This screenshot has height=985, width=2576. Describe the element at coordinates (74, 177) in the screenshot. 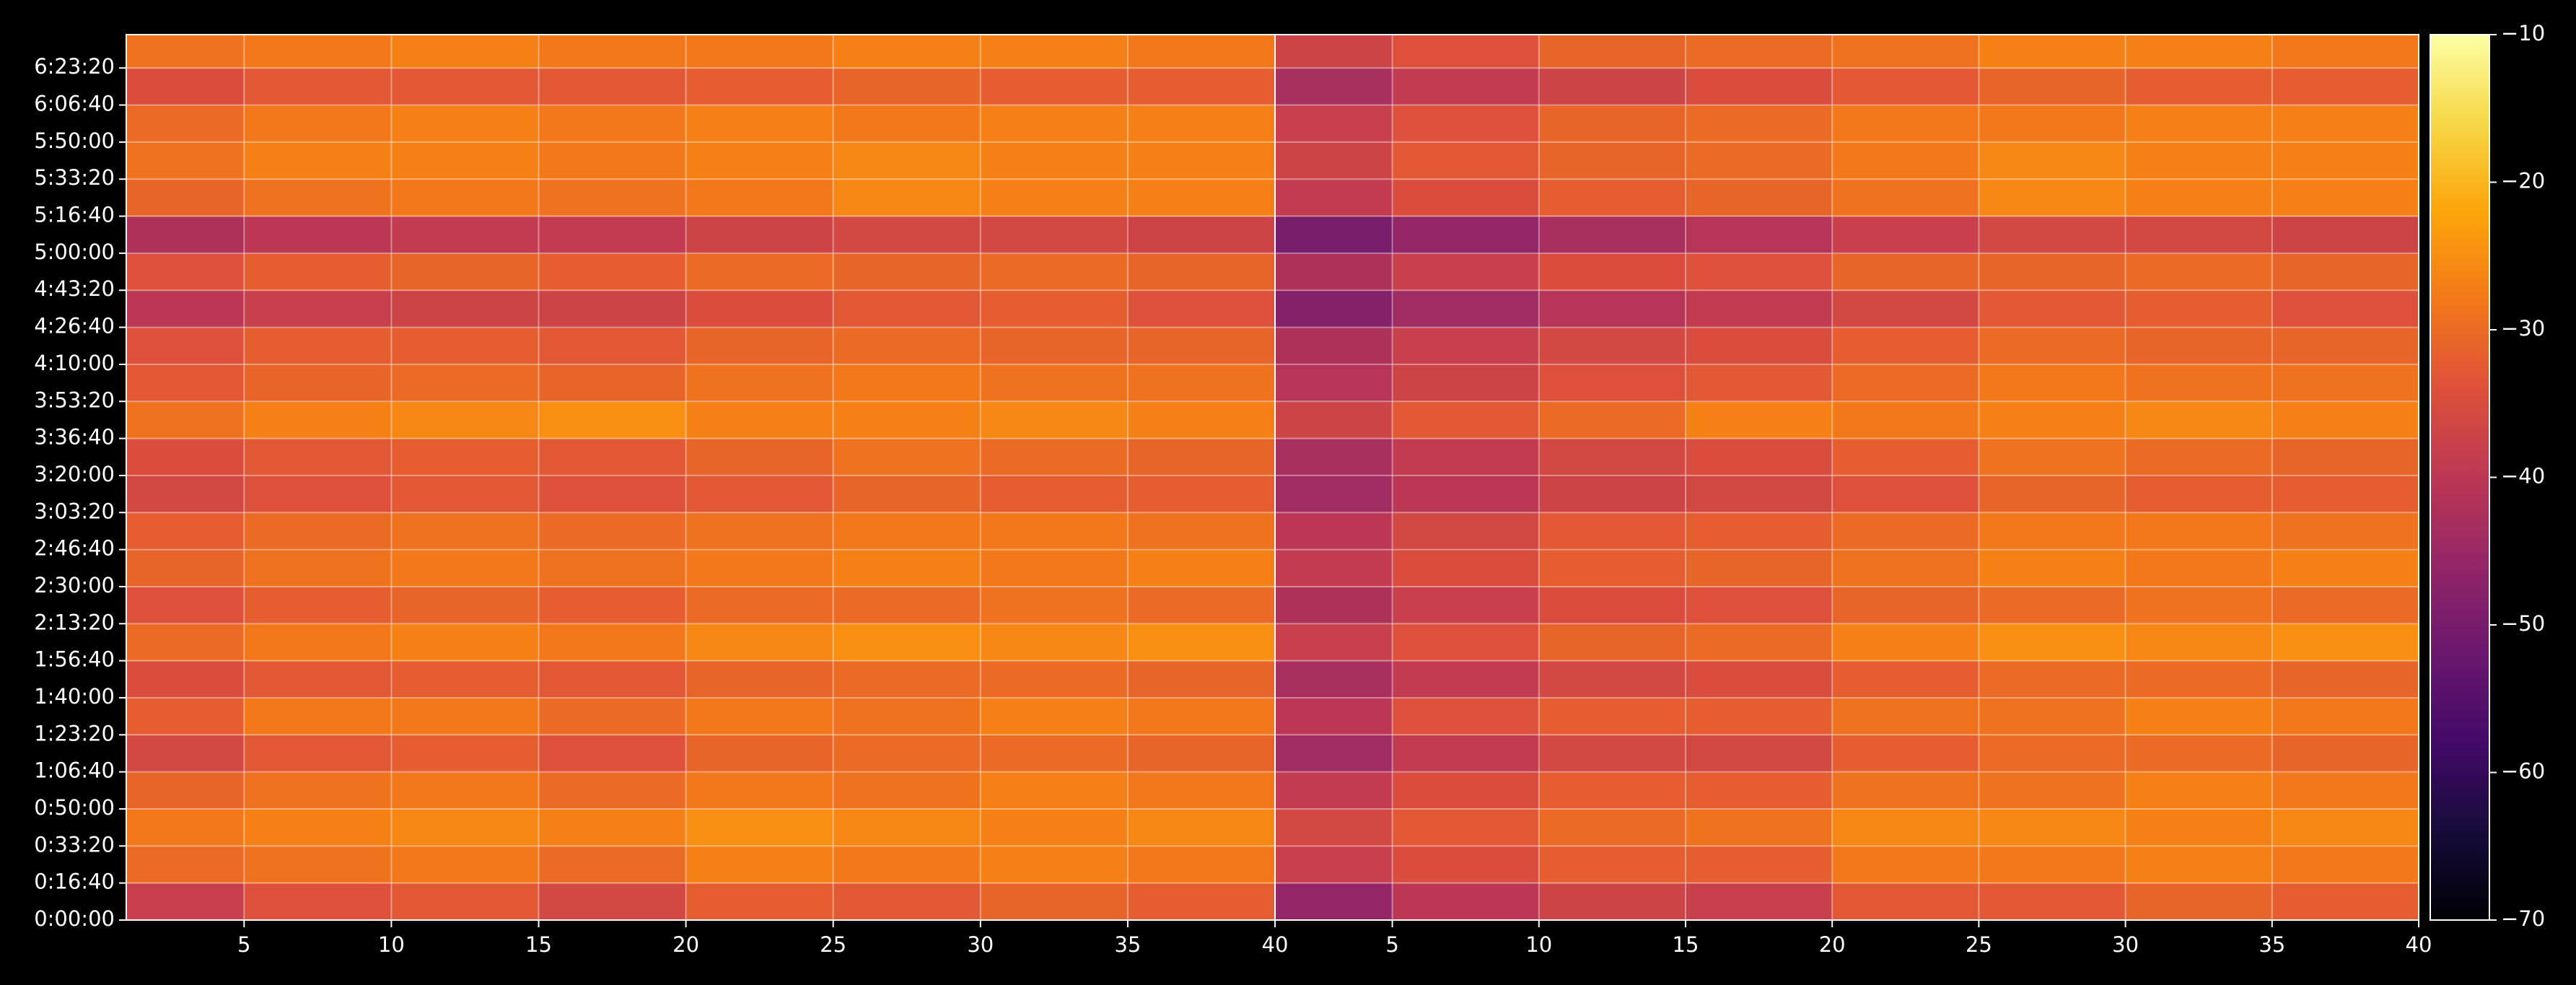

I see `y-tick-label: 5:33:20` at that location.